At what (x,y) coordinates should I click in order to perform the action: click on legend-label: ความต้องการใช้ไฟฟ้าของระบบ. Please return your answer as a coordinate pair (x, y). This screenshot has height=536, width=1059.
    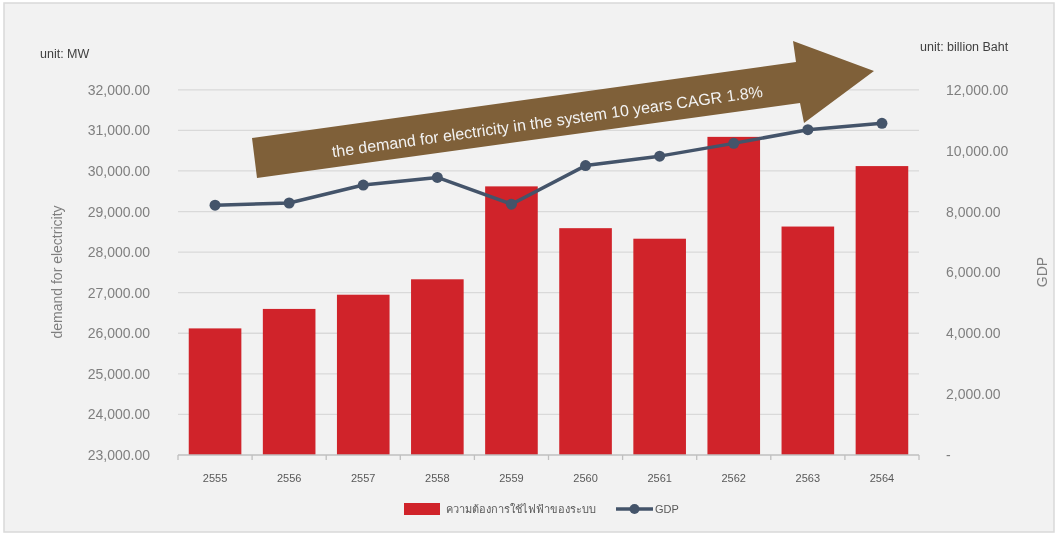
    Looking at the image, I should click on (521, 509).